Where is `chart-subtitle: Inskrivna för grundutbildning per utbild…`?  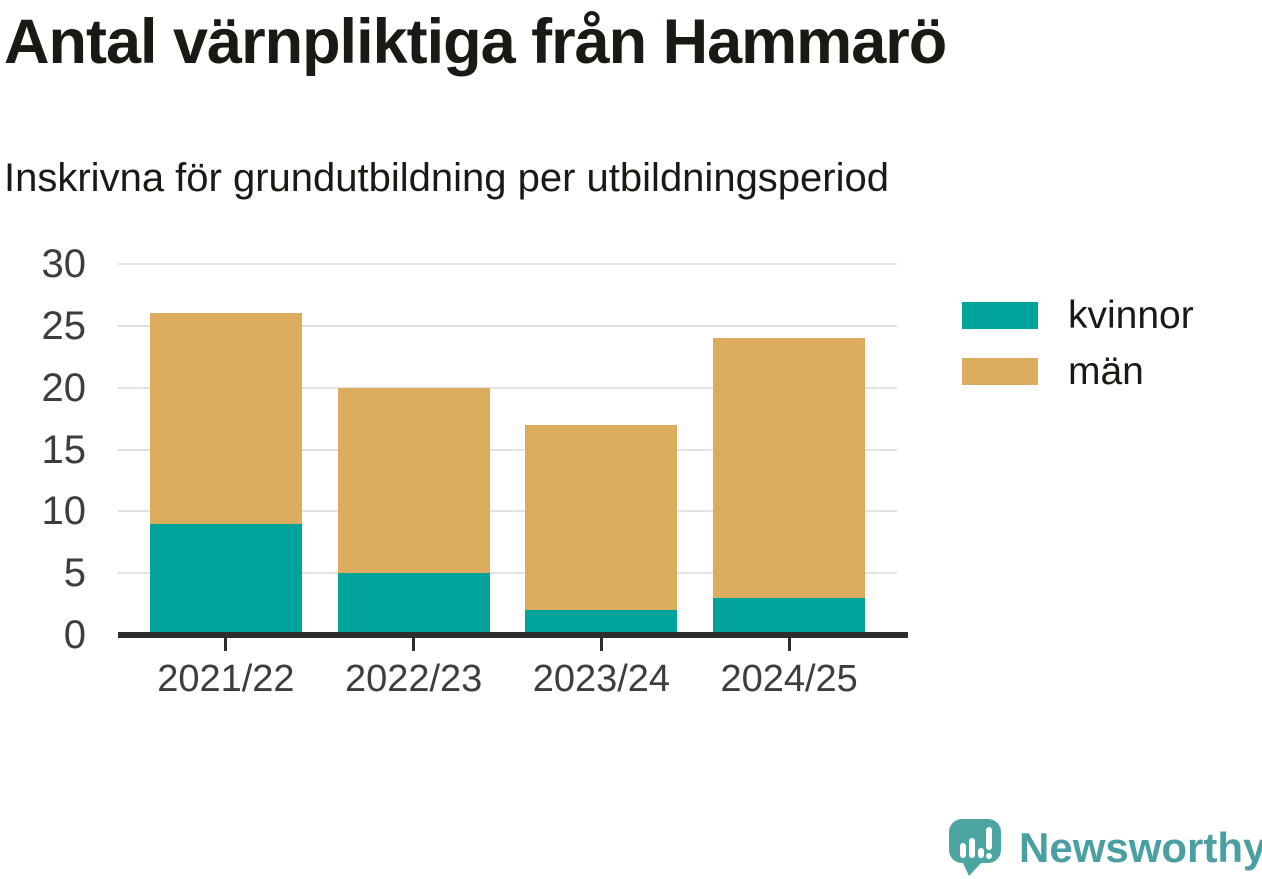 chart-subtitle: Inskrivna för grundutbildning per utbild… is located at coordinates (446, 178).